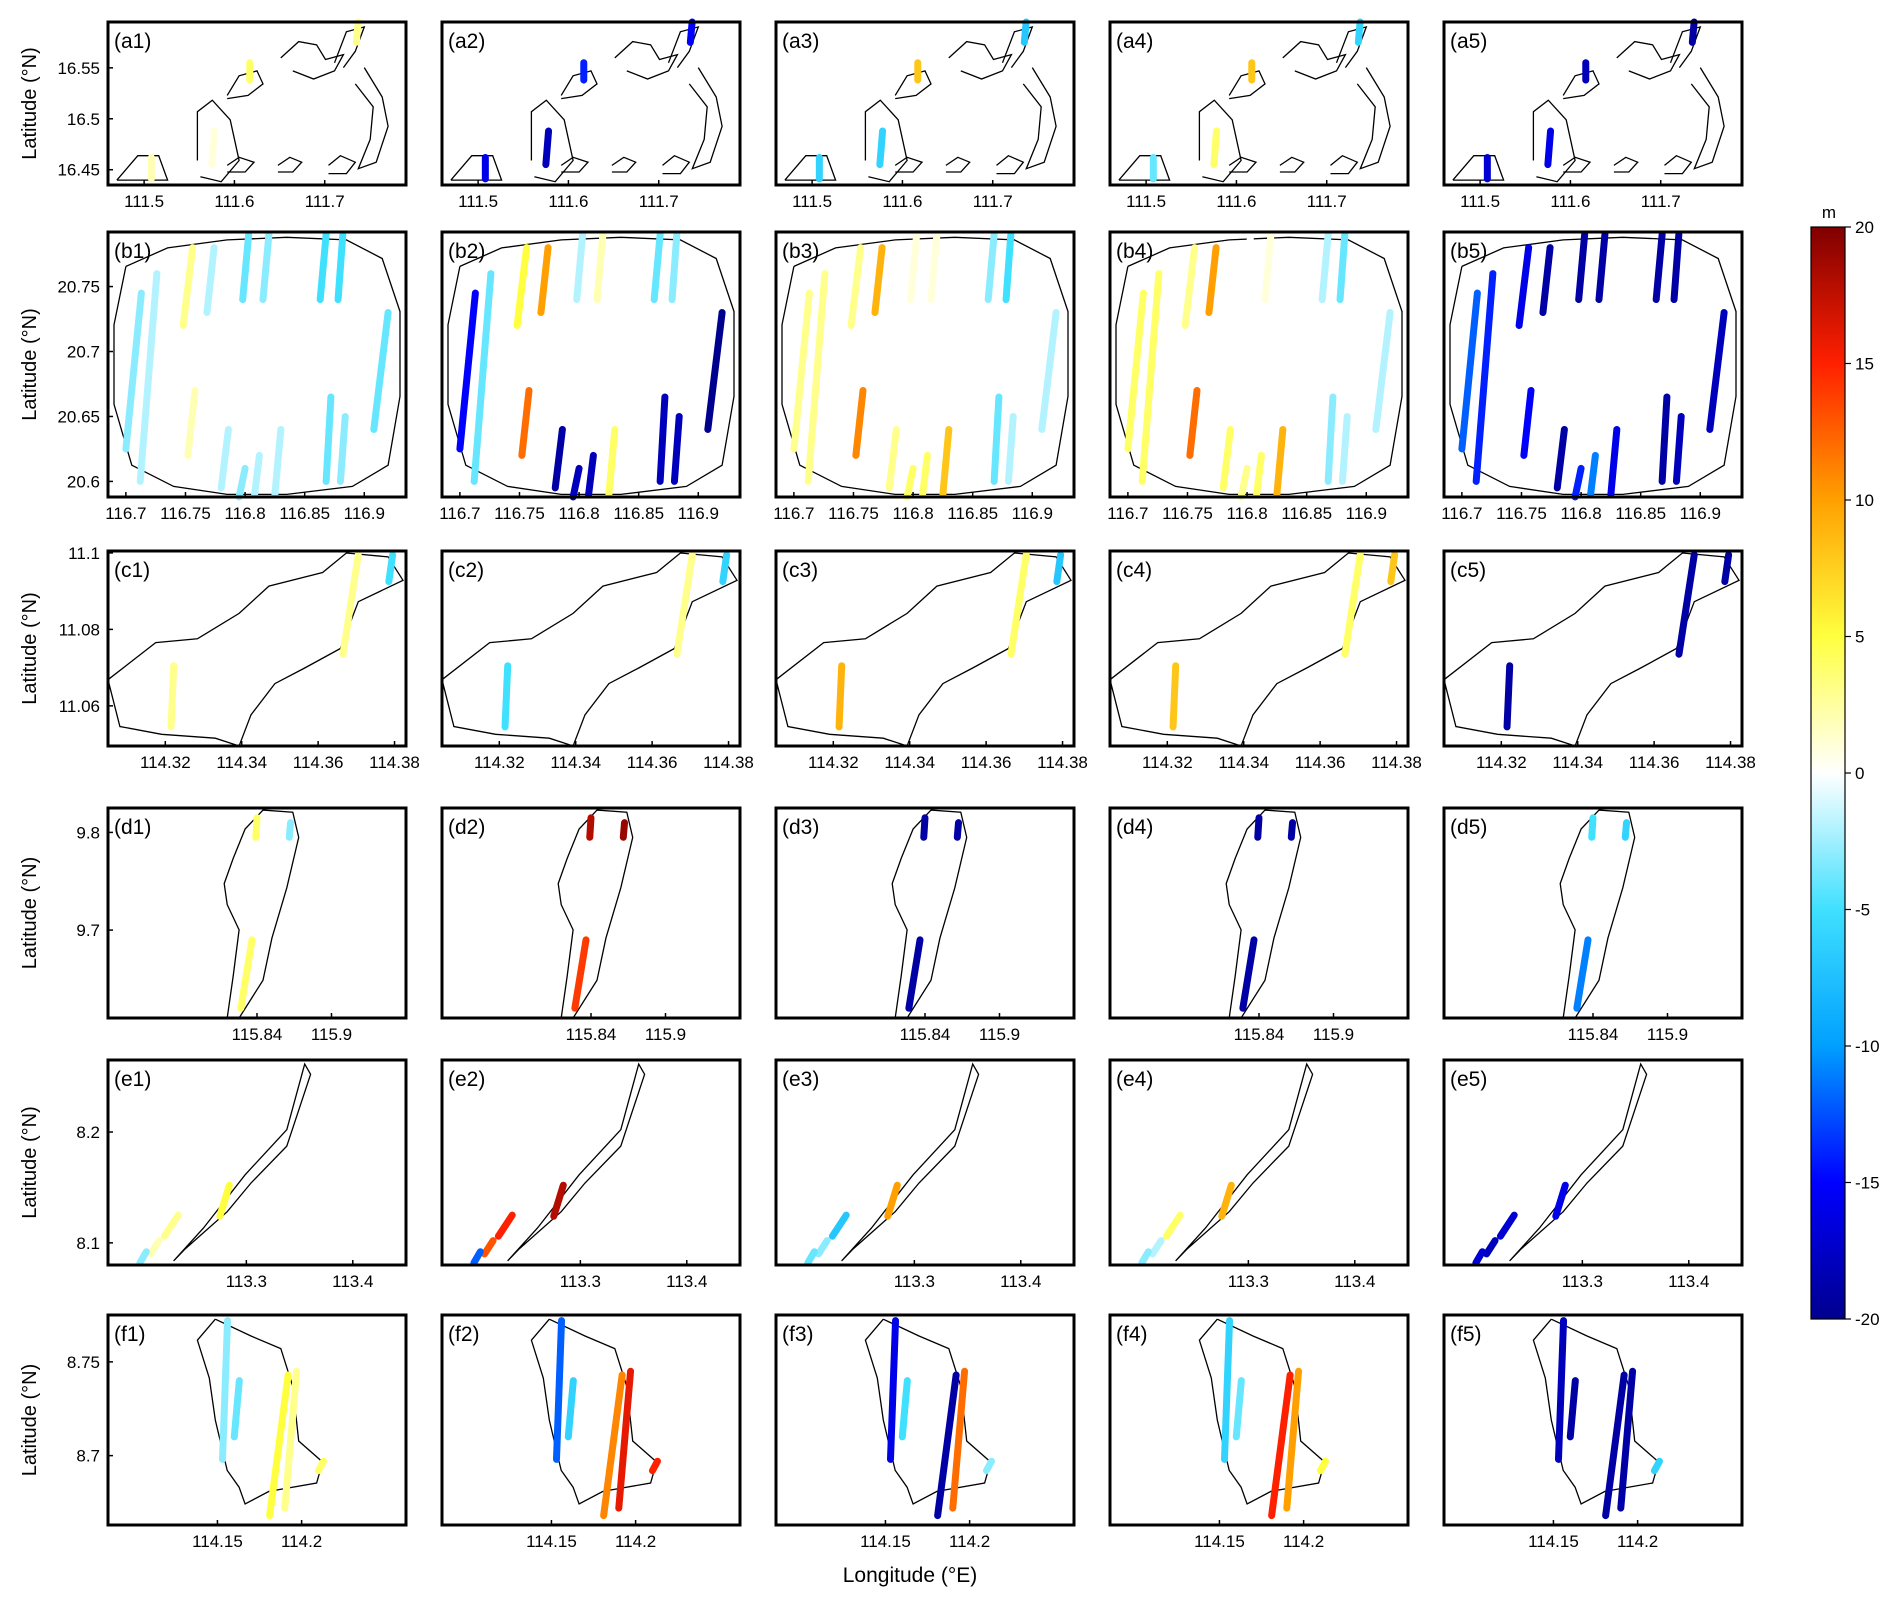  What do you see at coordinates (304, 513) in the screenshot?
I see `x-tick-label: 116.85` at bounding box center [304, 513].